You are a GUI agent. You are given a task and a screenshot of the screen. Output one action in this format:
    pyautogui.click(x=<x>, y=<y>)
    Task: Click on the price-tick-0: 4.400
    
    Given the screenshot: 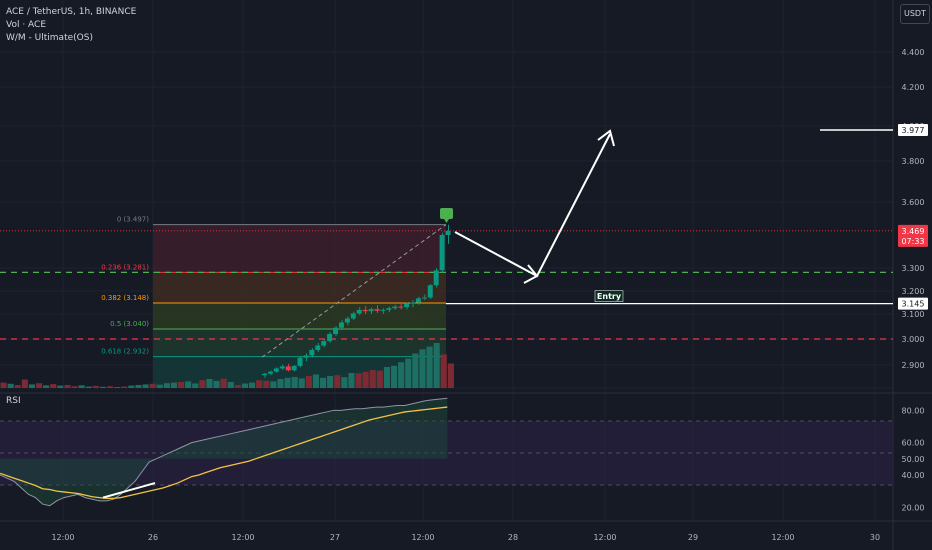 What is the action you would take?
    pyautogui.click(x=913, y=52)
    